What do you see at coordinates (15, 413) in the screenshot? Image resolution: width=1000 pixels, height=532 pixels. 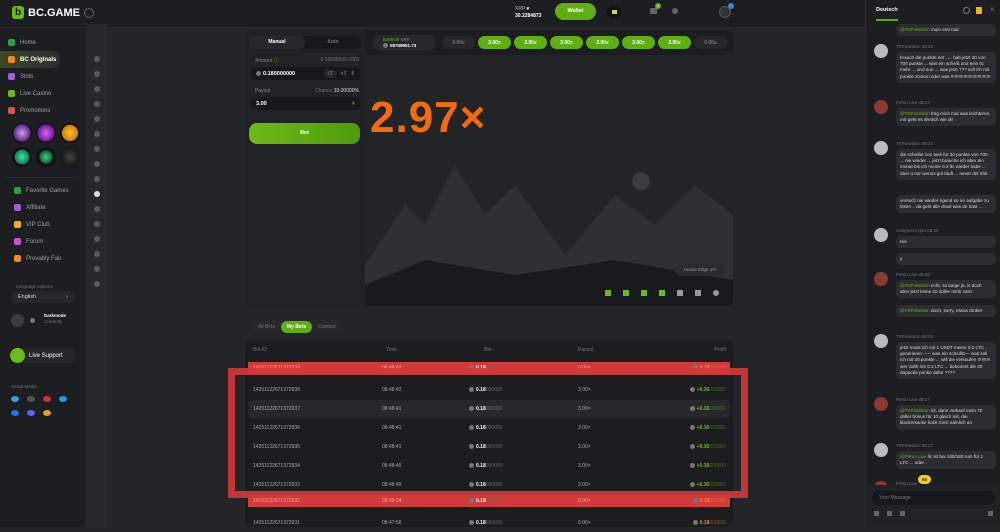 I see `facebook-icon` at bounding box center [15, 413].